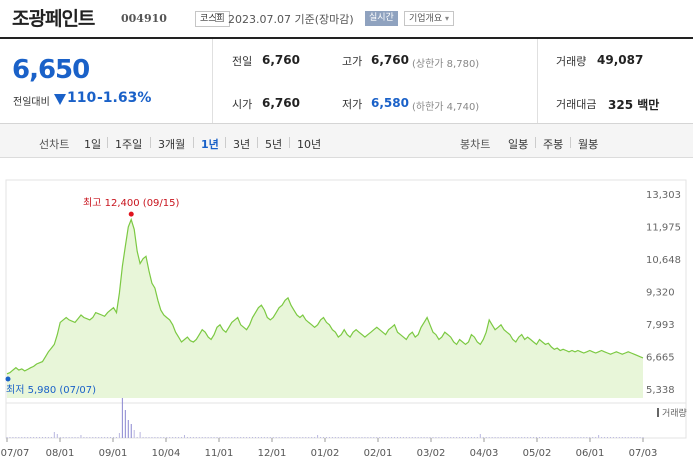  Describe the element at coordinates (537, 453) in the screenshot. I see `x-tick-label: 05/02` at that location.